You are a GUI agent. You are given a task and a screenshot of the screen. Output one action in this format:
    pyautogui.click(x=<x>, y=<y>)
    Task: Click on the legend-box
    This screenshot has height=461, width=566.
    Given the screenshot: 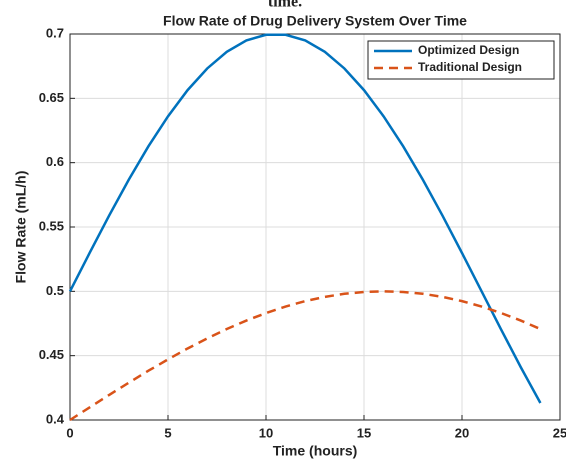 What is the action you would take?
    pyautogui.click(x=461, y=60)
    